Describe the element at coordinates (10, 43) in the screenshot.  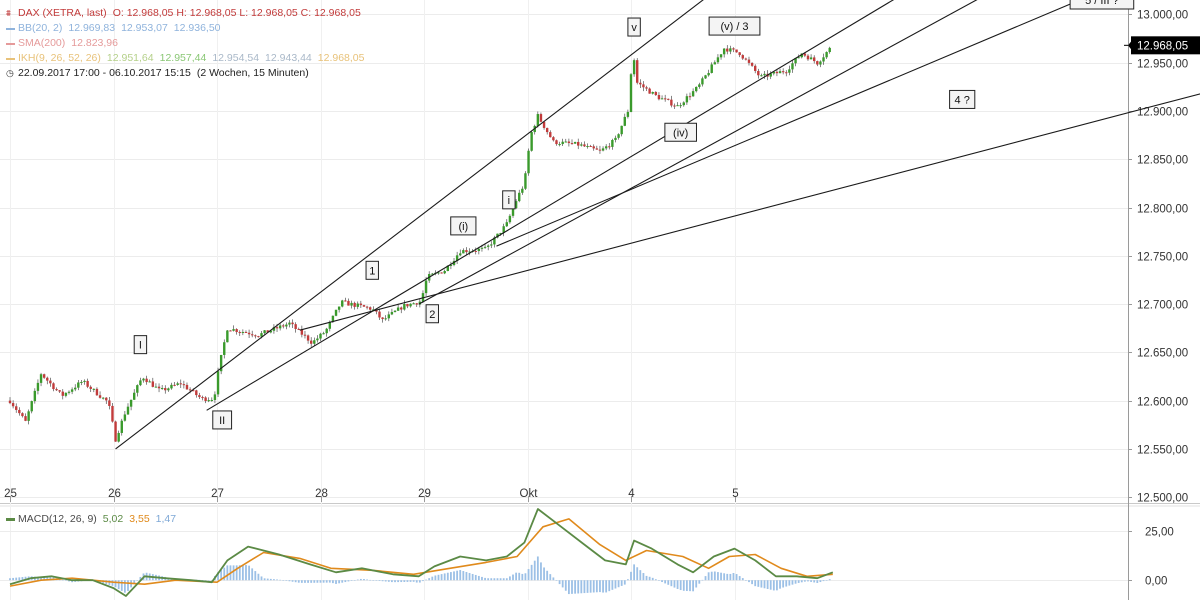
I see `sma-swatch-icon` at that location.